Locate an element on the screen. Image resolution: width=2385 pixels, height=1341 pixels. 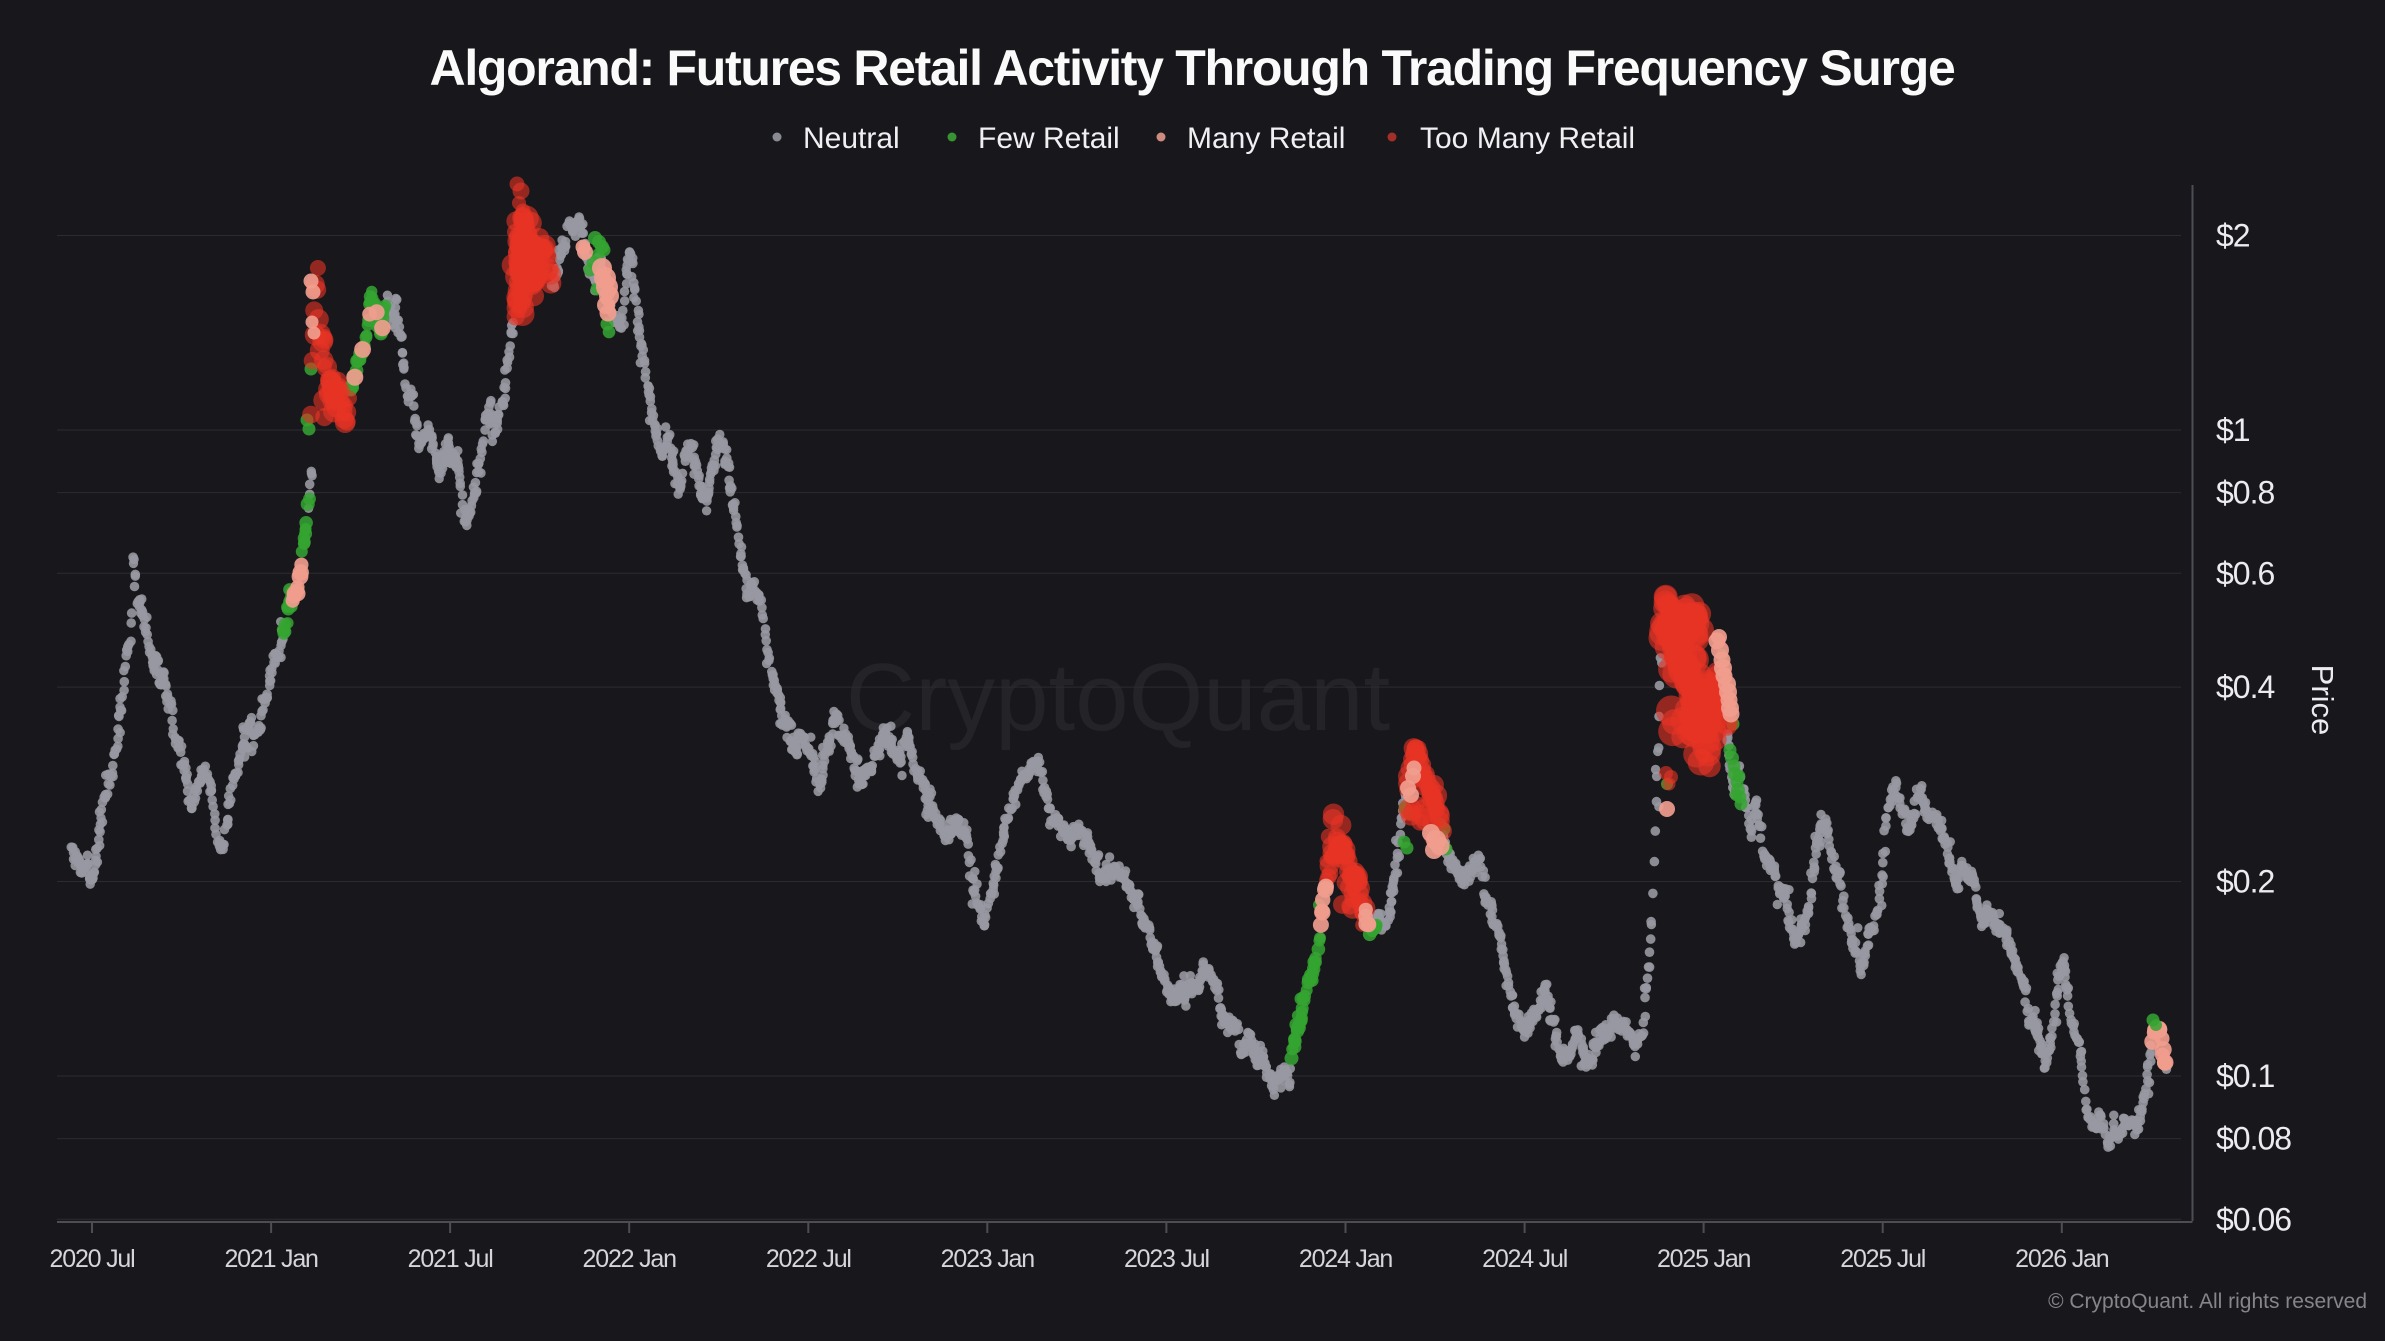
svg-text: Price is located at coordinates (2322, 700).